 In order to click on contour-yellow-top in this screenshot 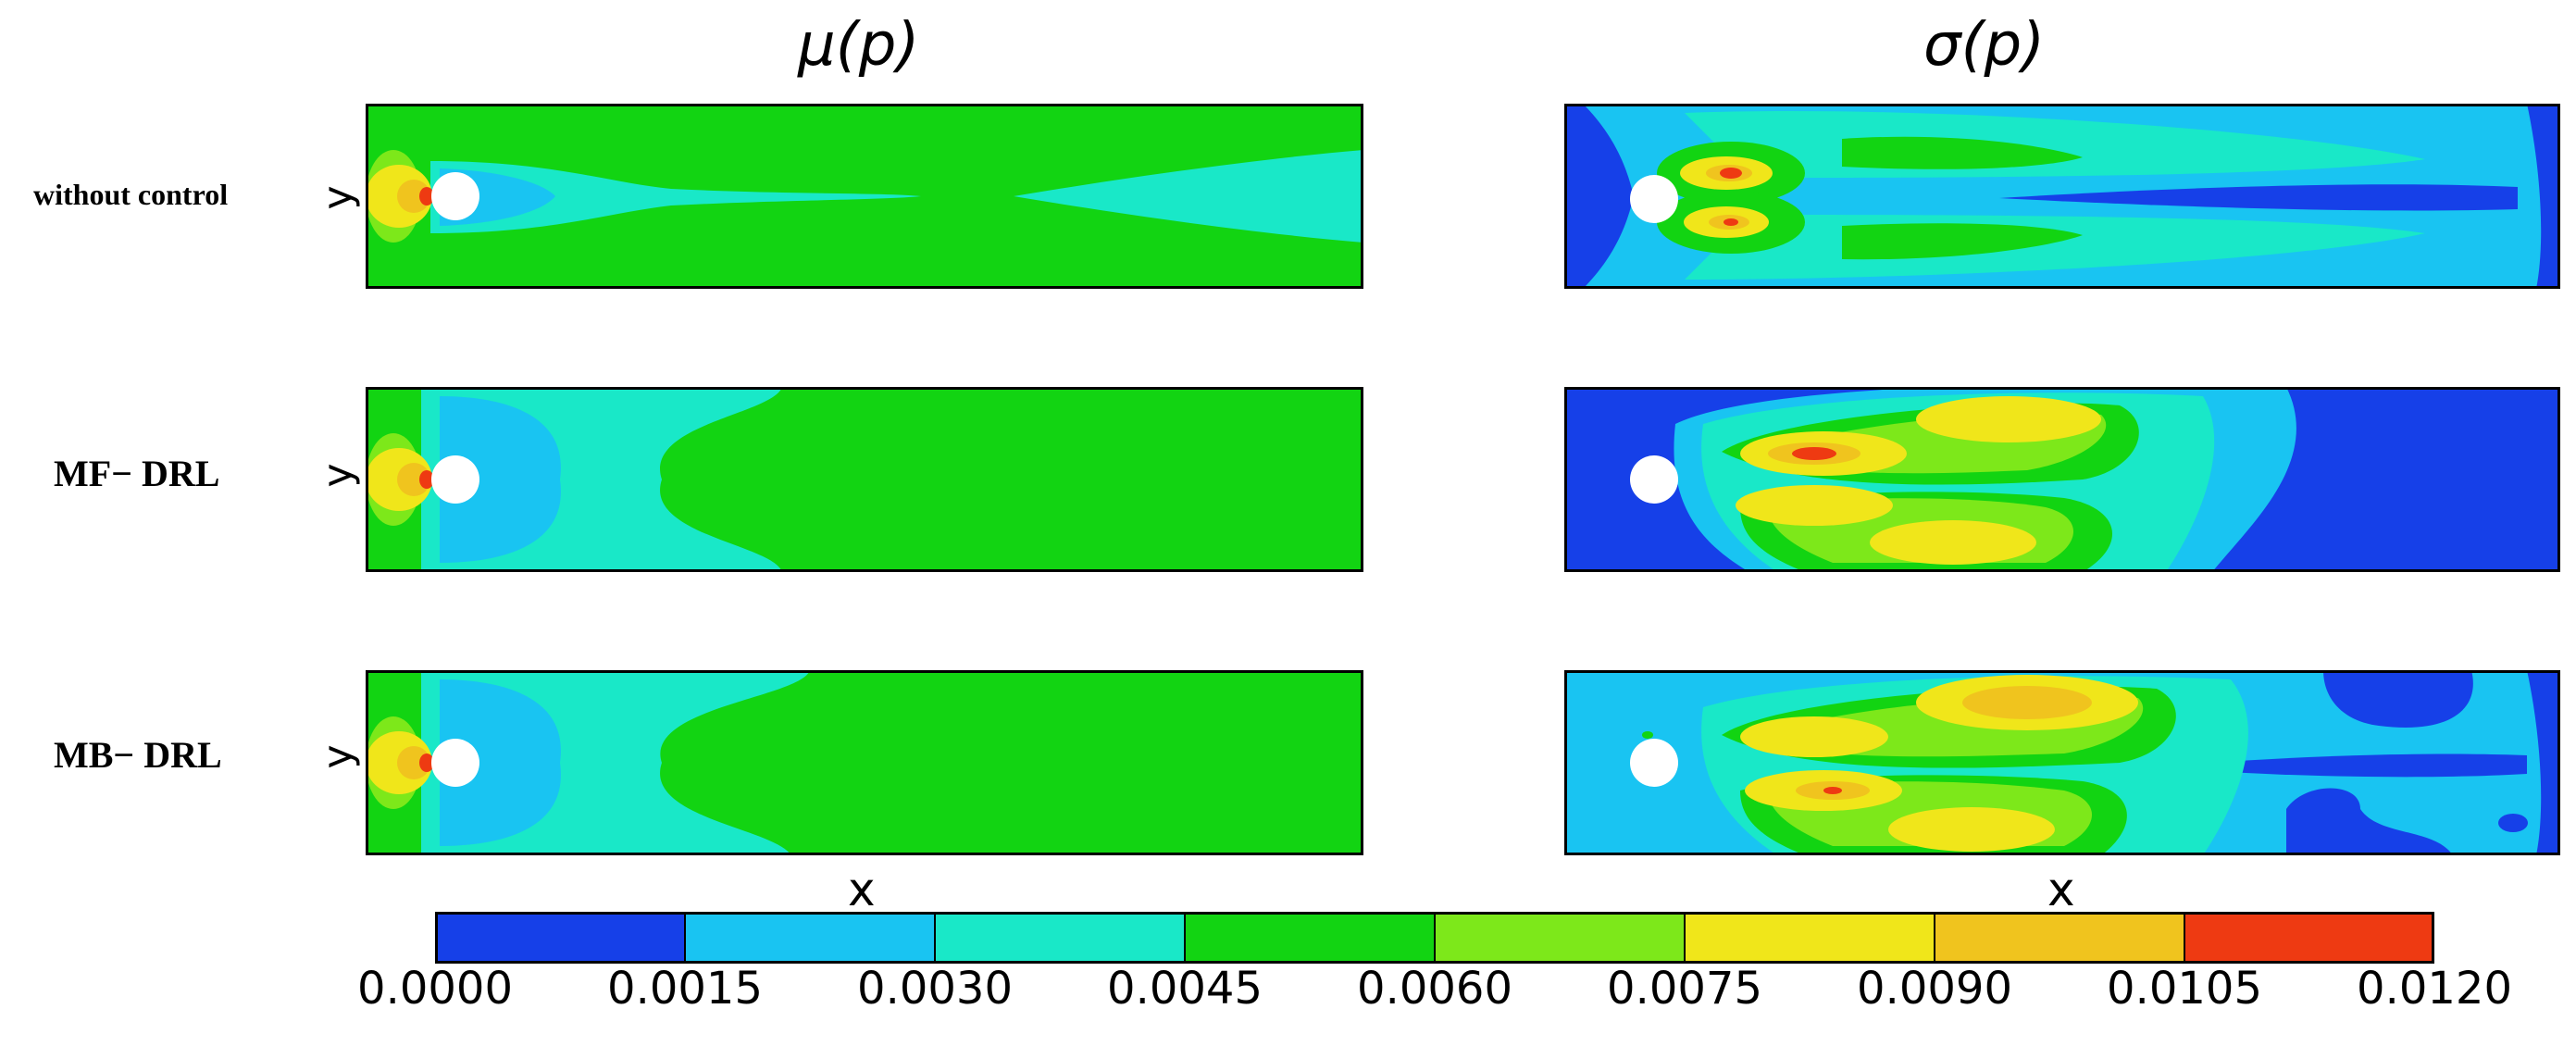, I will do `click(2008, 419)`.